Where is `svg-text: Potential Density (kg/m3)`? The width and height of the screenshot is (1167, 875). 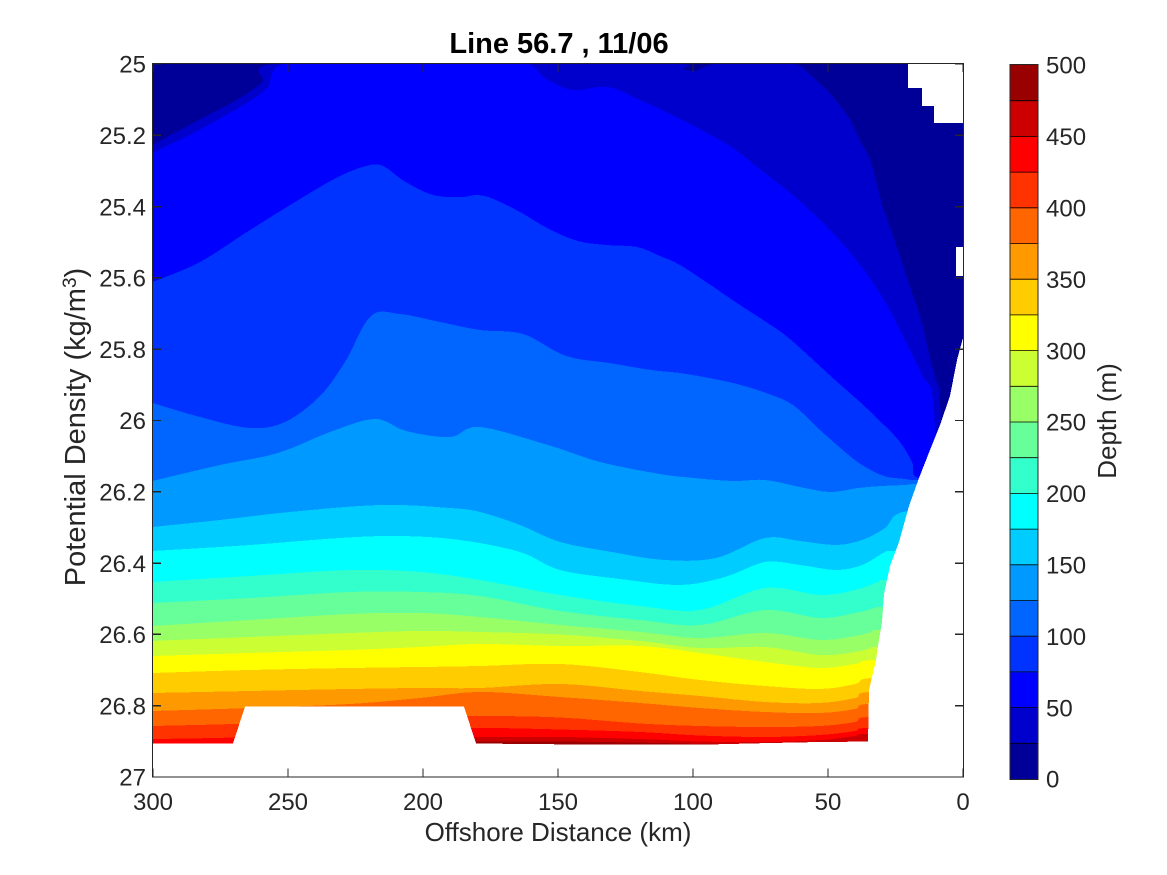 svg-text: Potential Density (kg/m3) is located at coordinates (76, 427).